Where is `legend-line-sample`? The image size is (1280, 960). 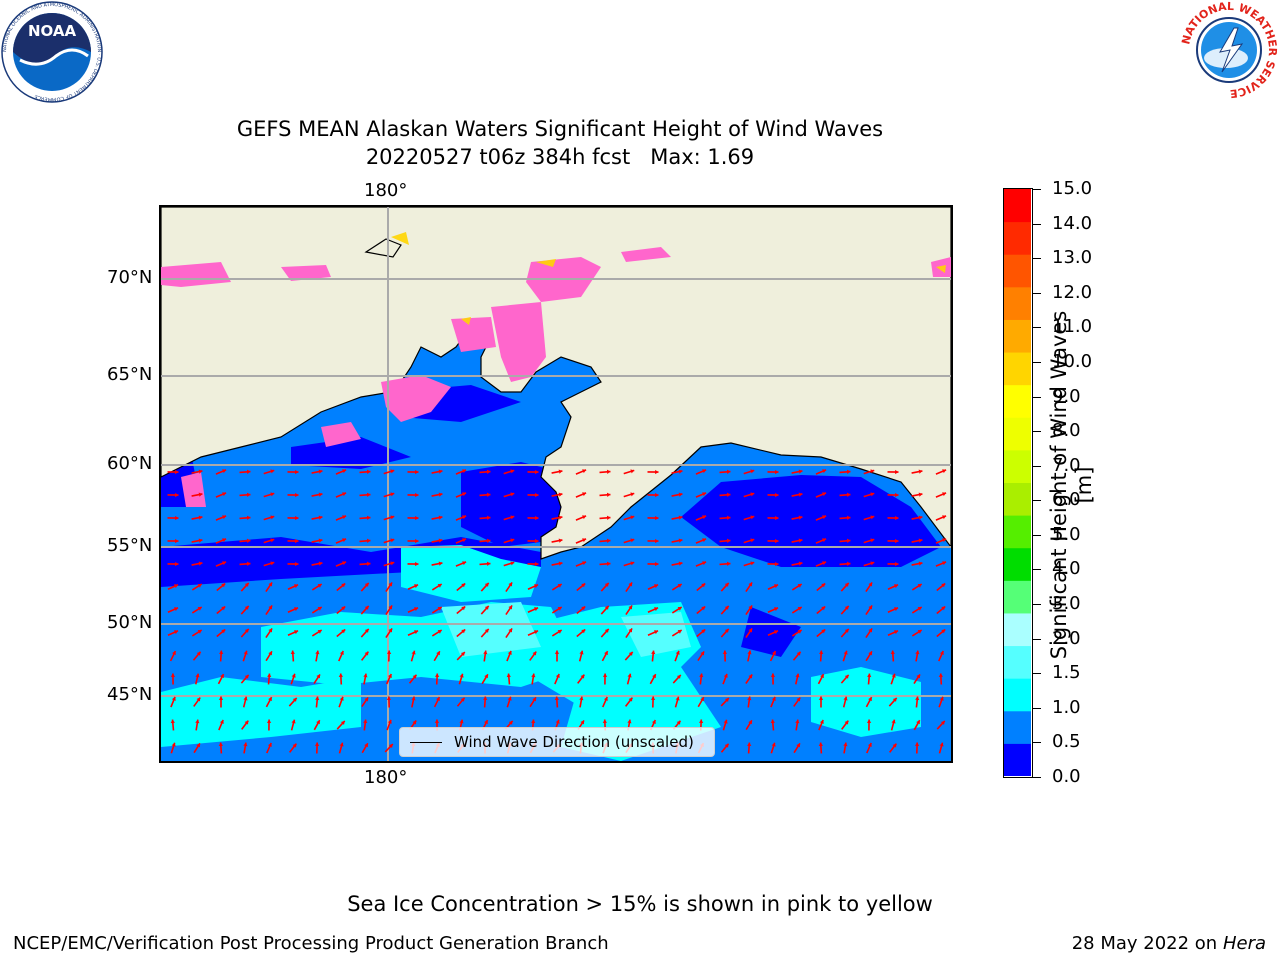
legend-line-sample is located at coordinates (426, 742).